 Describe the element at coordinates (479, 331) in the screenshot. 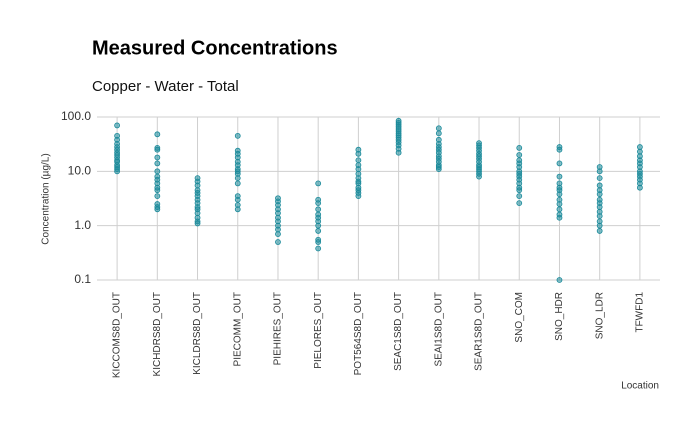

I see `x-tick-label: SEAR1S8D_OUT` at that location.